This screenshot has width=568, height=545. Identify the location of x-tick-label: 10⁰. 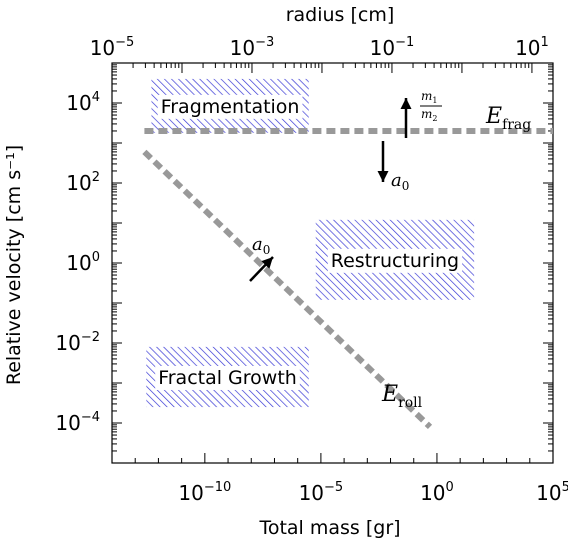
(437, 492).